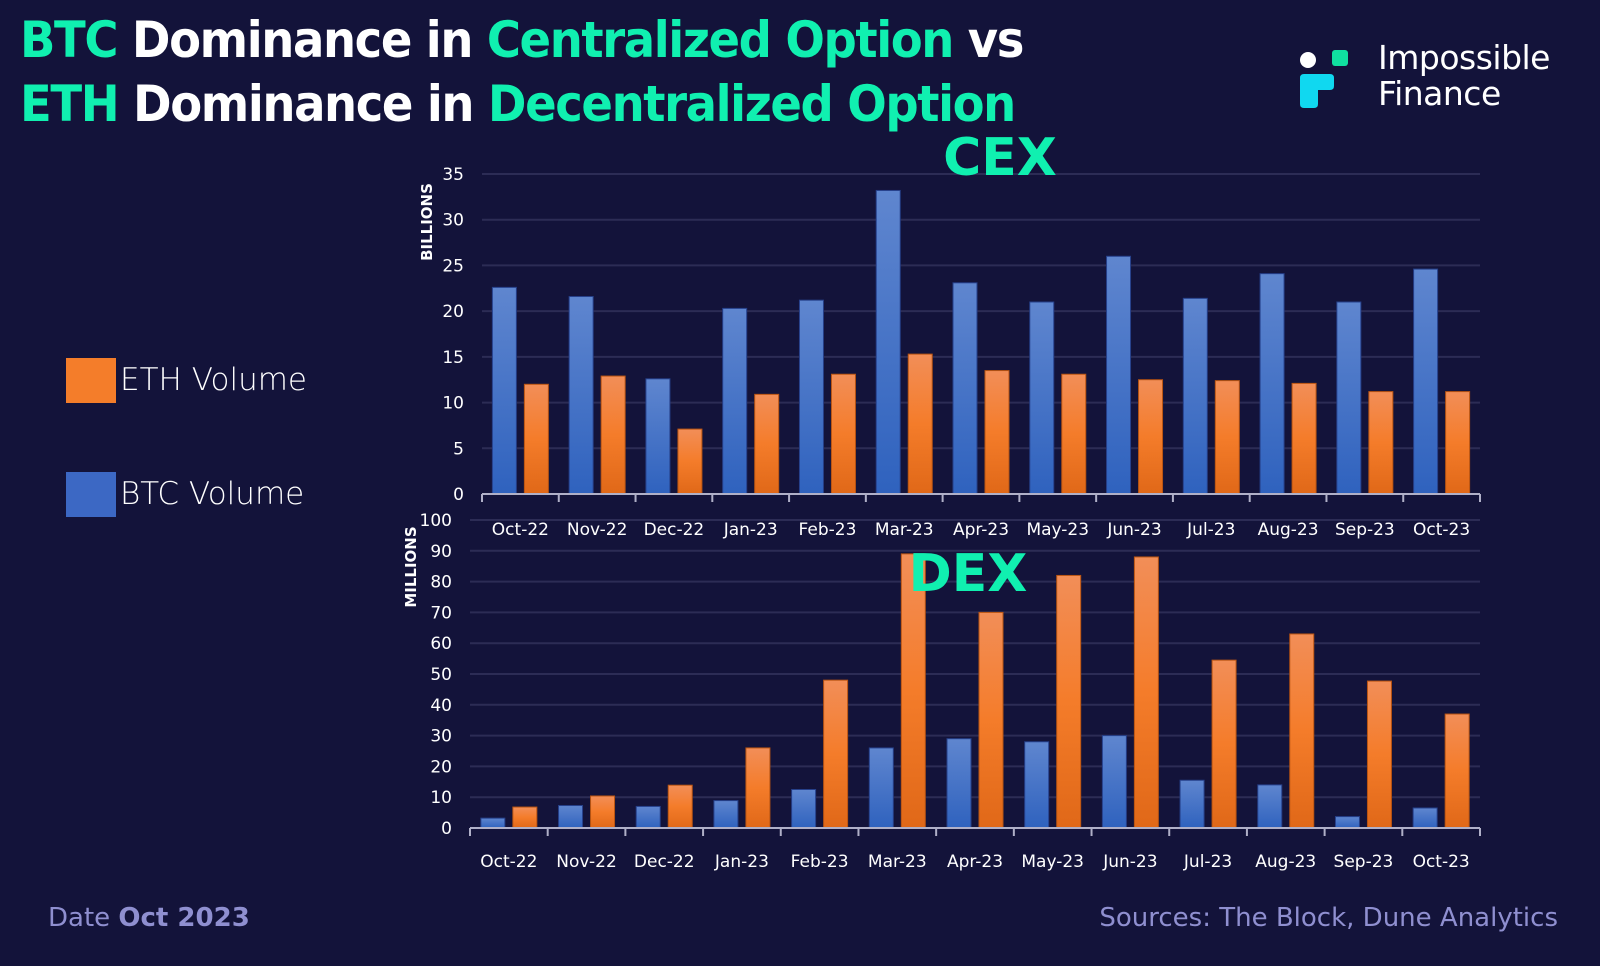  What do you see at coordinates (184, 918) in the screenshot?
I see `footer-date-value: Oct 2023` at bounding box center [184, 918].